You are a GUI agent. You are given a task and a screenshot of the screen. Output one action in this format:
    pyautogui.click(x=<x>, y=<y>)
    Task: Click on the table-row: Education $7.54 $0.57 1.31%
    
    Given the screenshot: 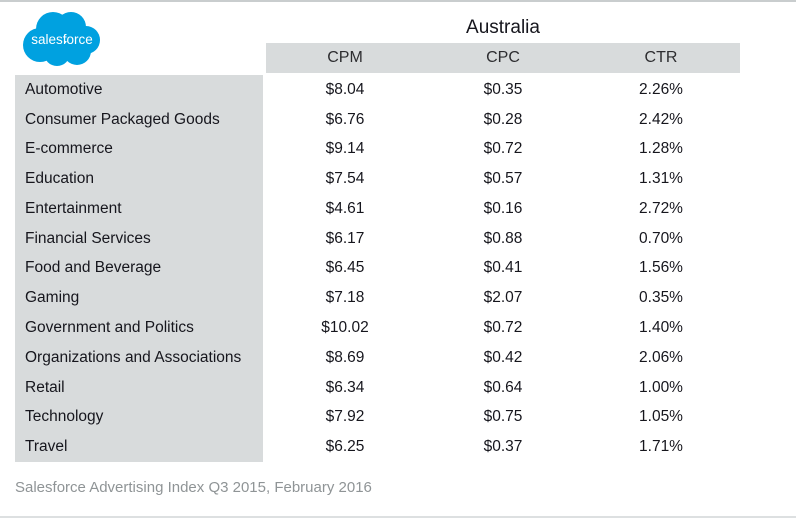 What is the action you would take?
    pyautogui.click(x=377, y=179)
    